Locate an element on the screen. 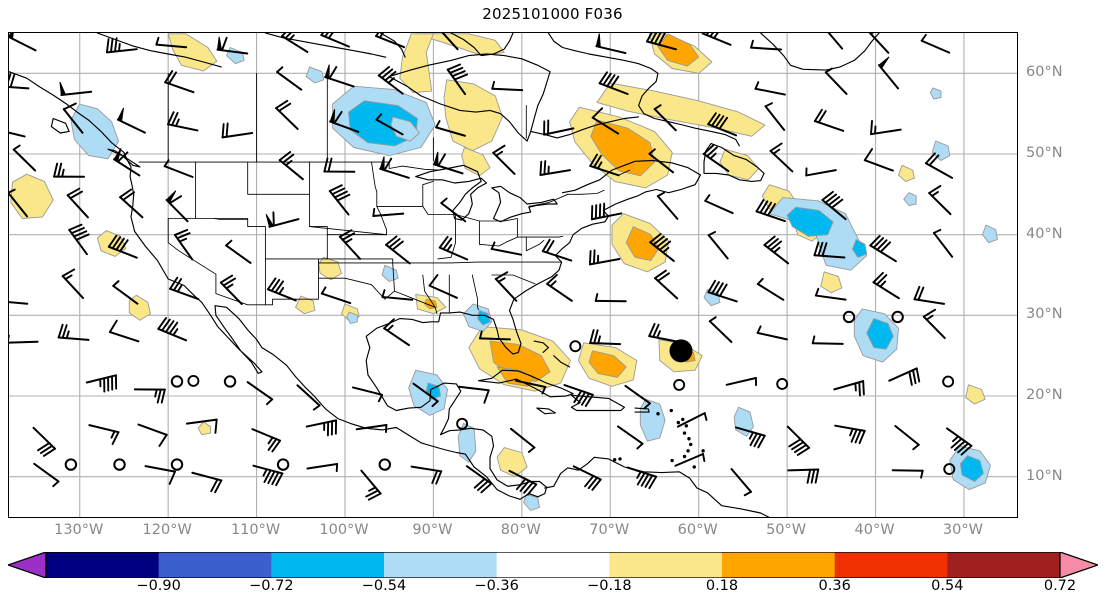 This screenshot has height=615, width=1105. lon-tick-label: 50°W is located at coordinates (786, 530).